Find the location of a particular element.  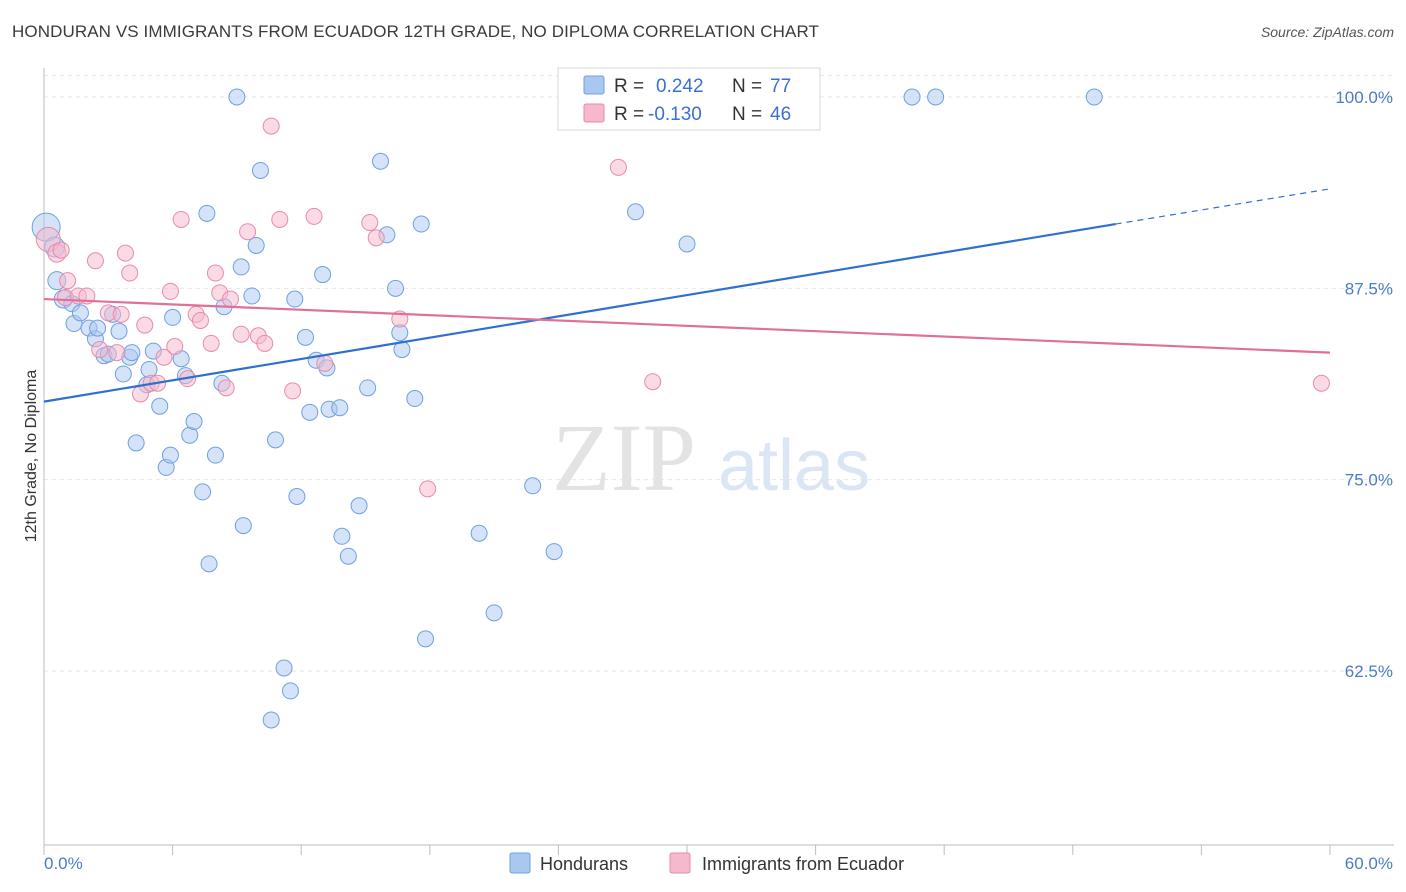

bottom-legend-label-hondurans: Hondurans is located at coordinates (584, 864).